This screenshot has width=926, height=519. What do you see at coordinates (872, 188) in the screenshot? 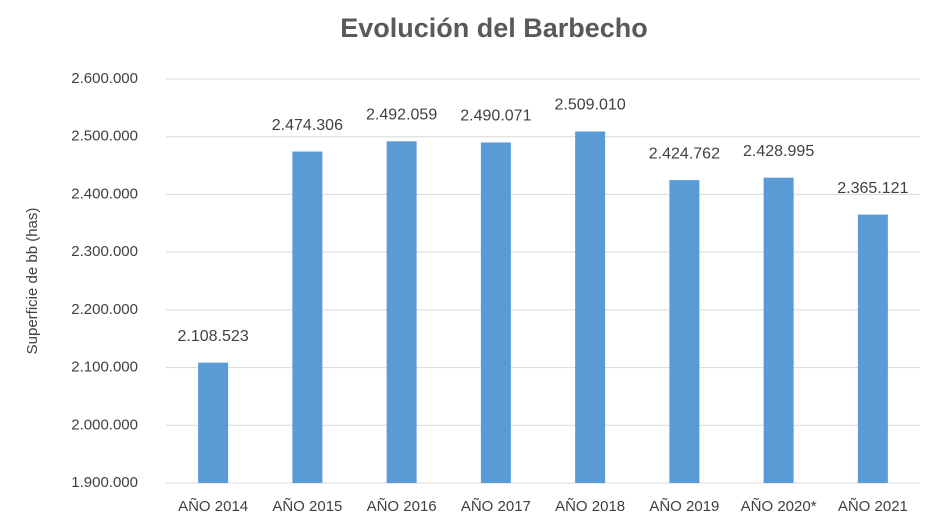
I see `data-label: 2.365.121` at bounding box center [872, 188].